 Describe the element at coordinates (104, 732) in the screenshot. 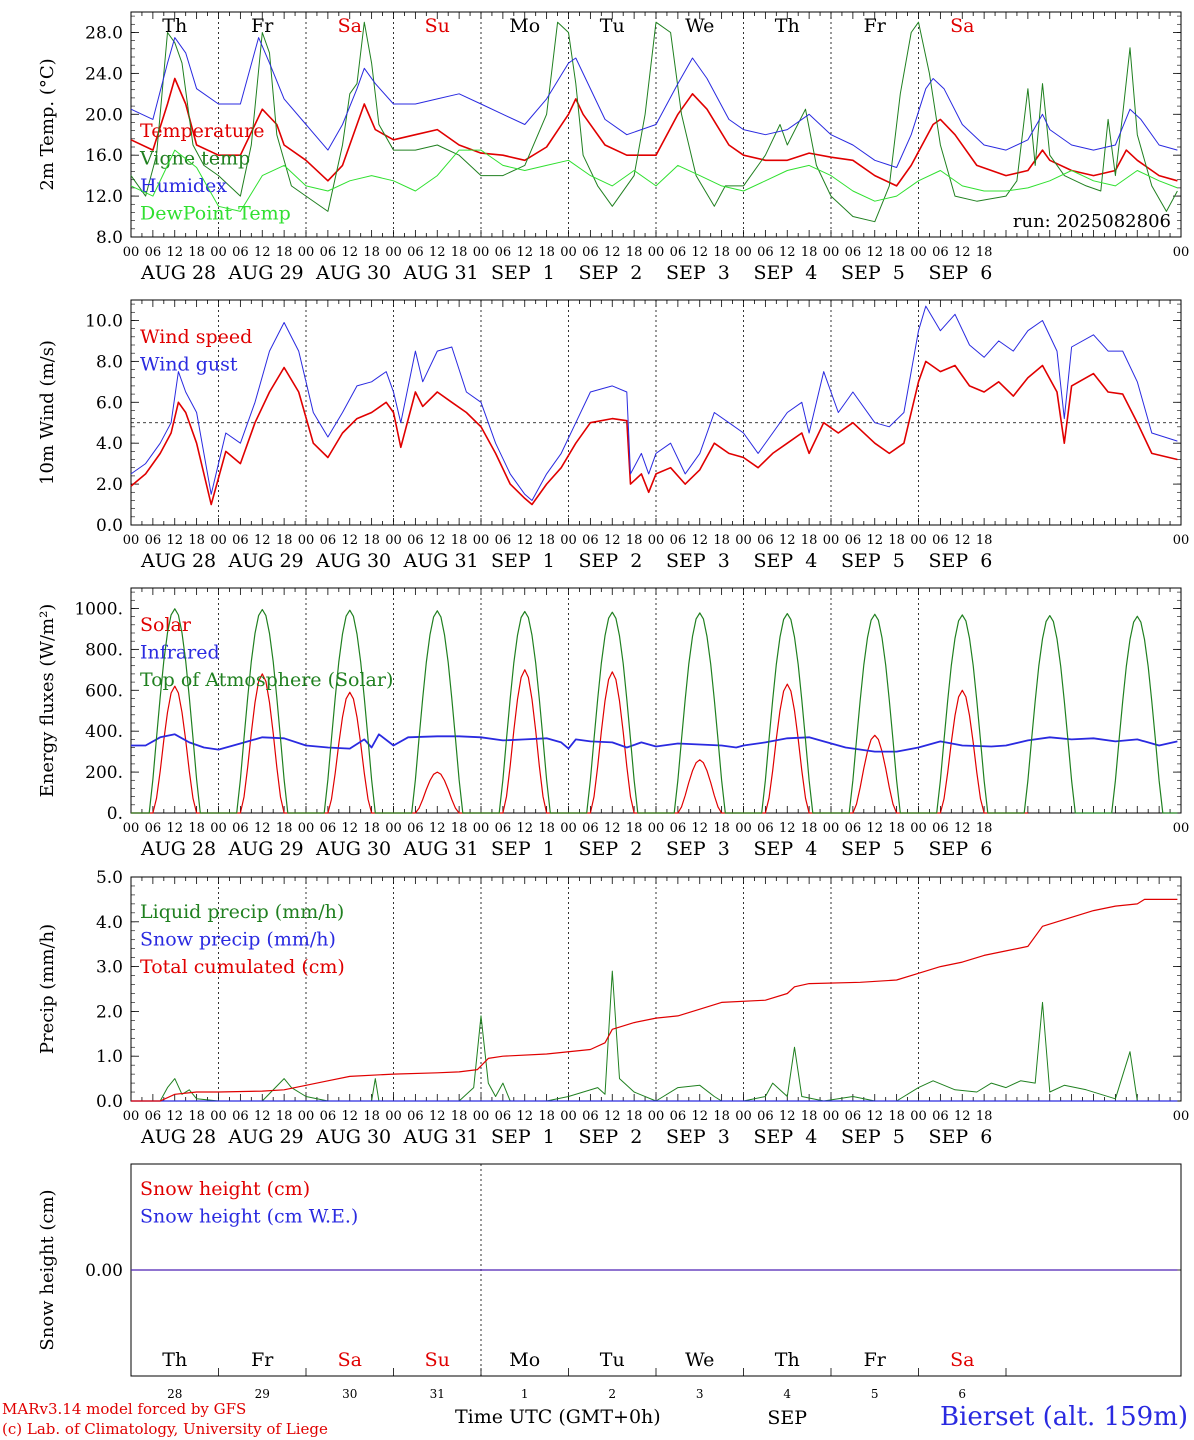

I see `y-tick-label: 400.` at that location.